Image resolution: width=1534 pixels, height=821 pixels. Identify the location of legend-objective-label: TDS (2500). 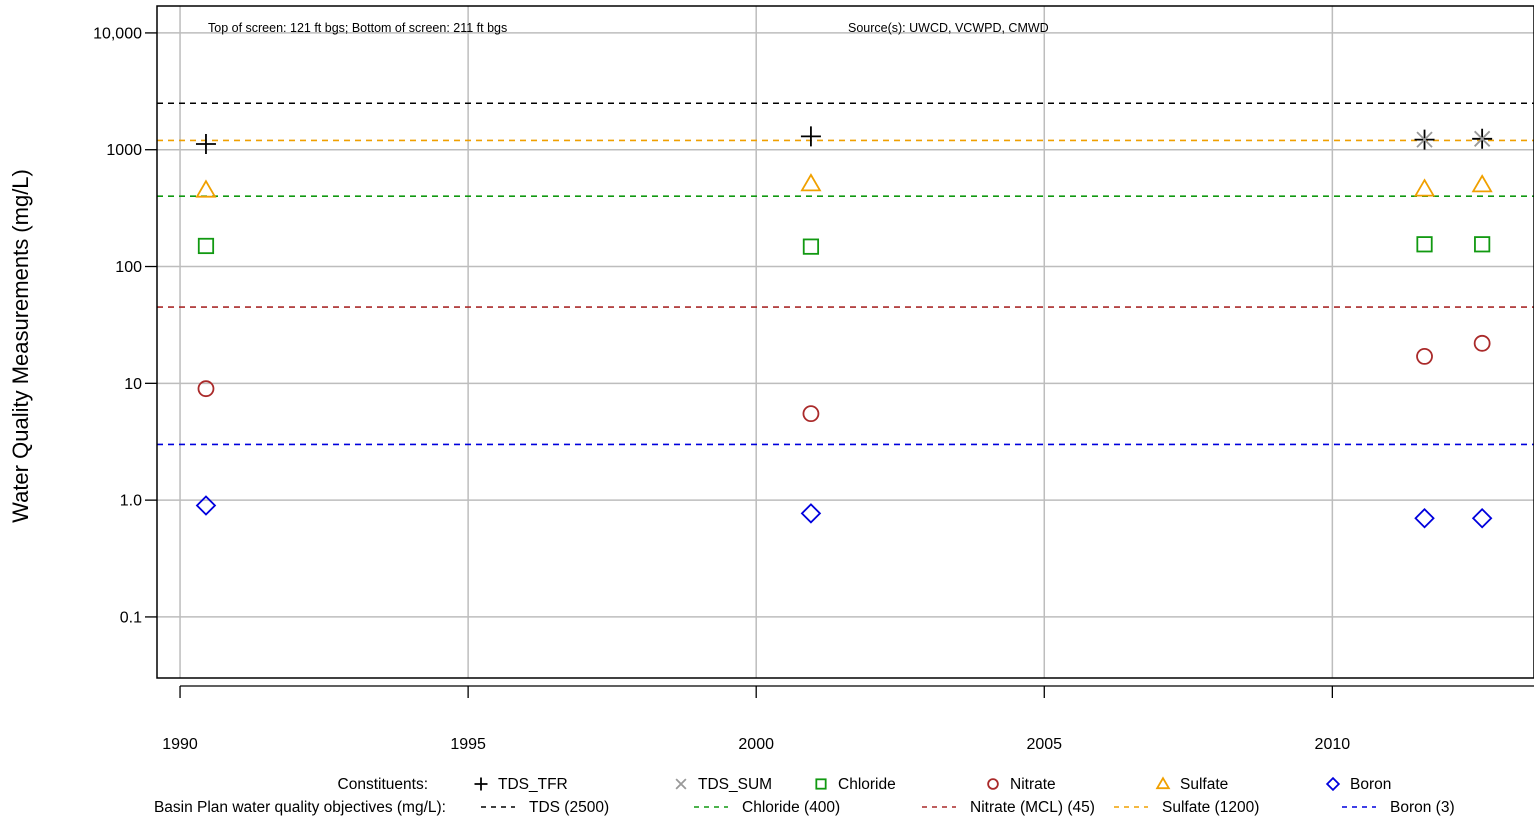
(569, 807).